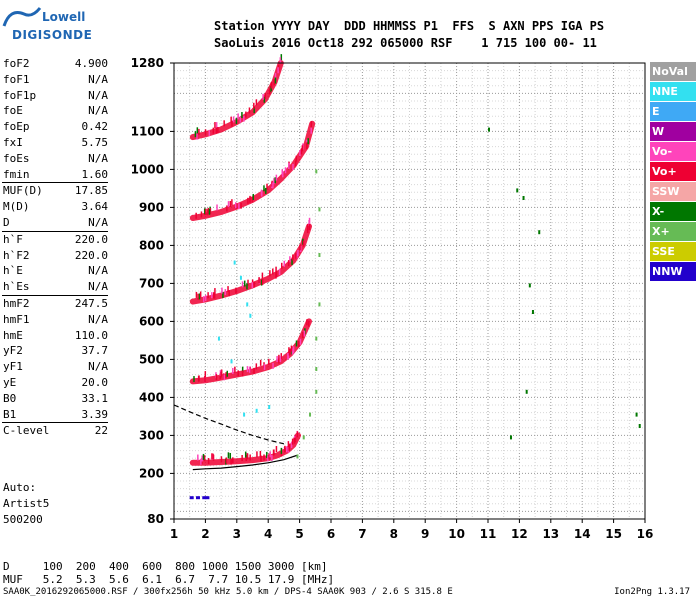 This screenshot has height=600, width=700. Describe the element at coordinates (10, 382) in the screenshot. I see `param-name: yE` at that location.